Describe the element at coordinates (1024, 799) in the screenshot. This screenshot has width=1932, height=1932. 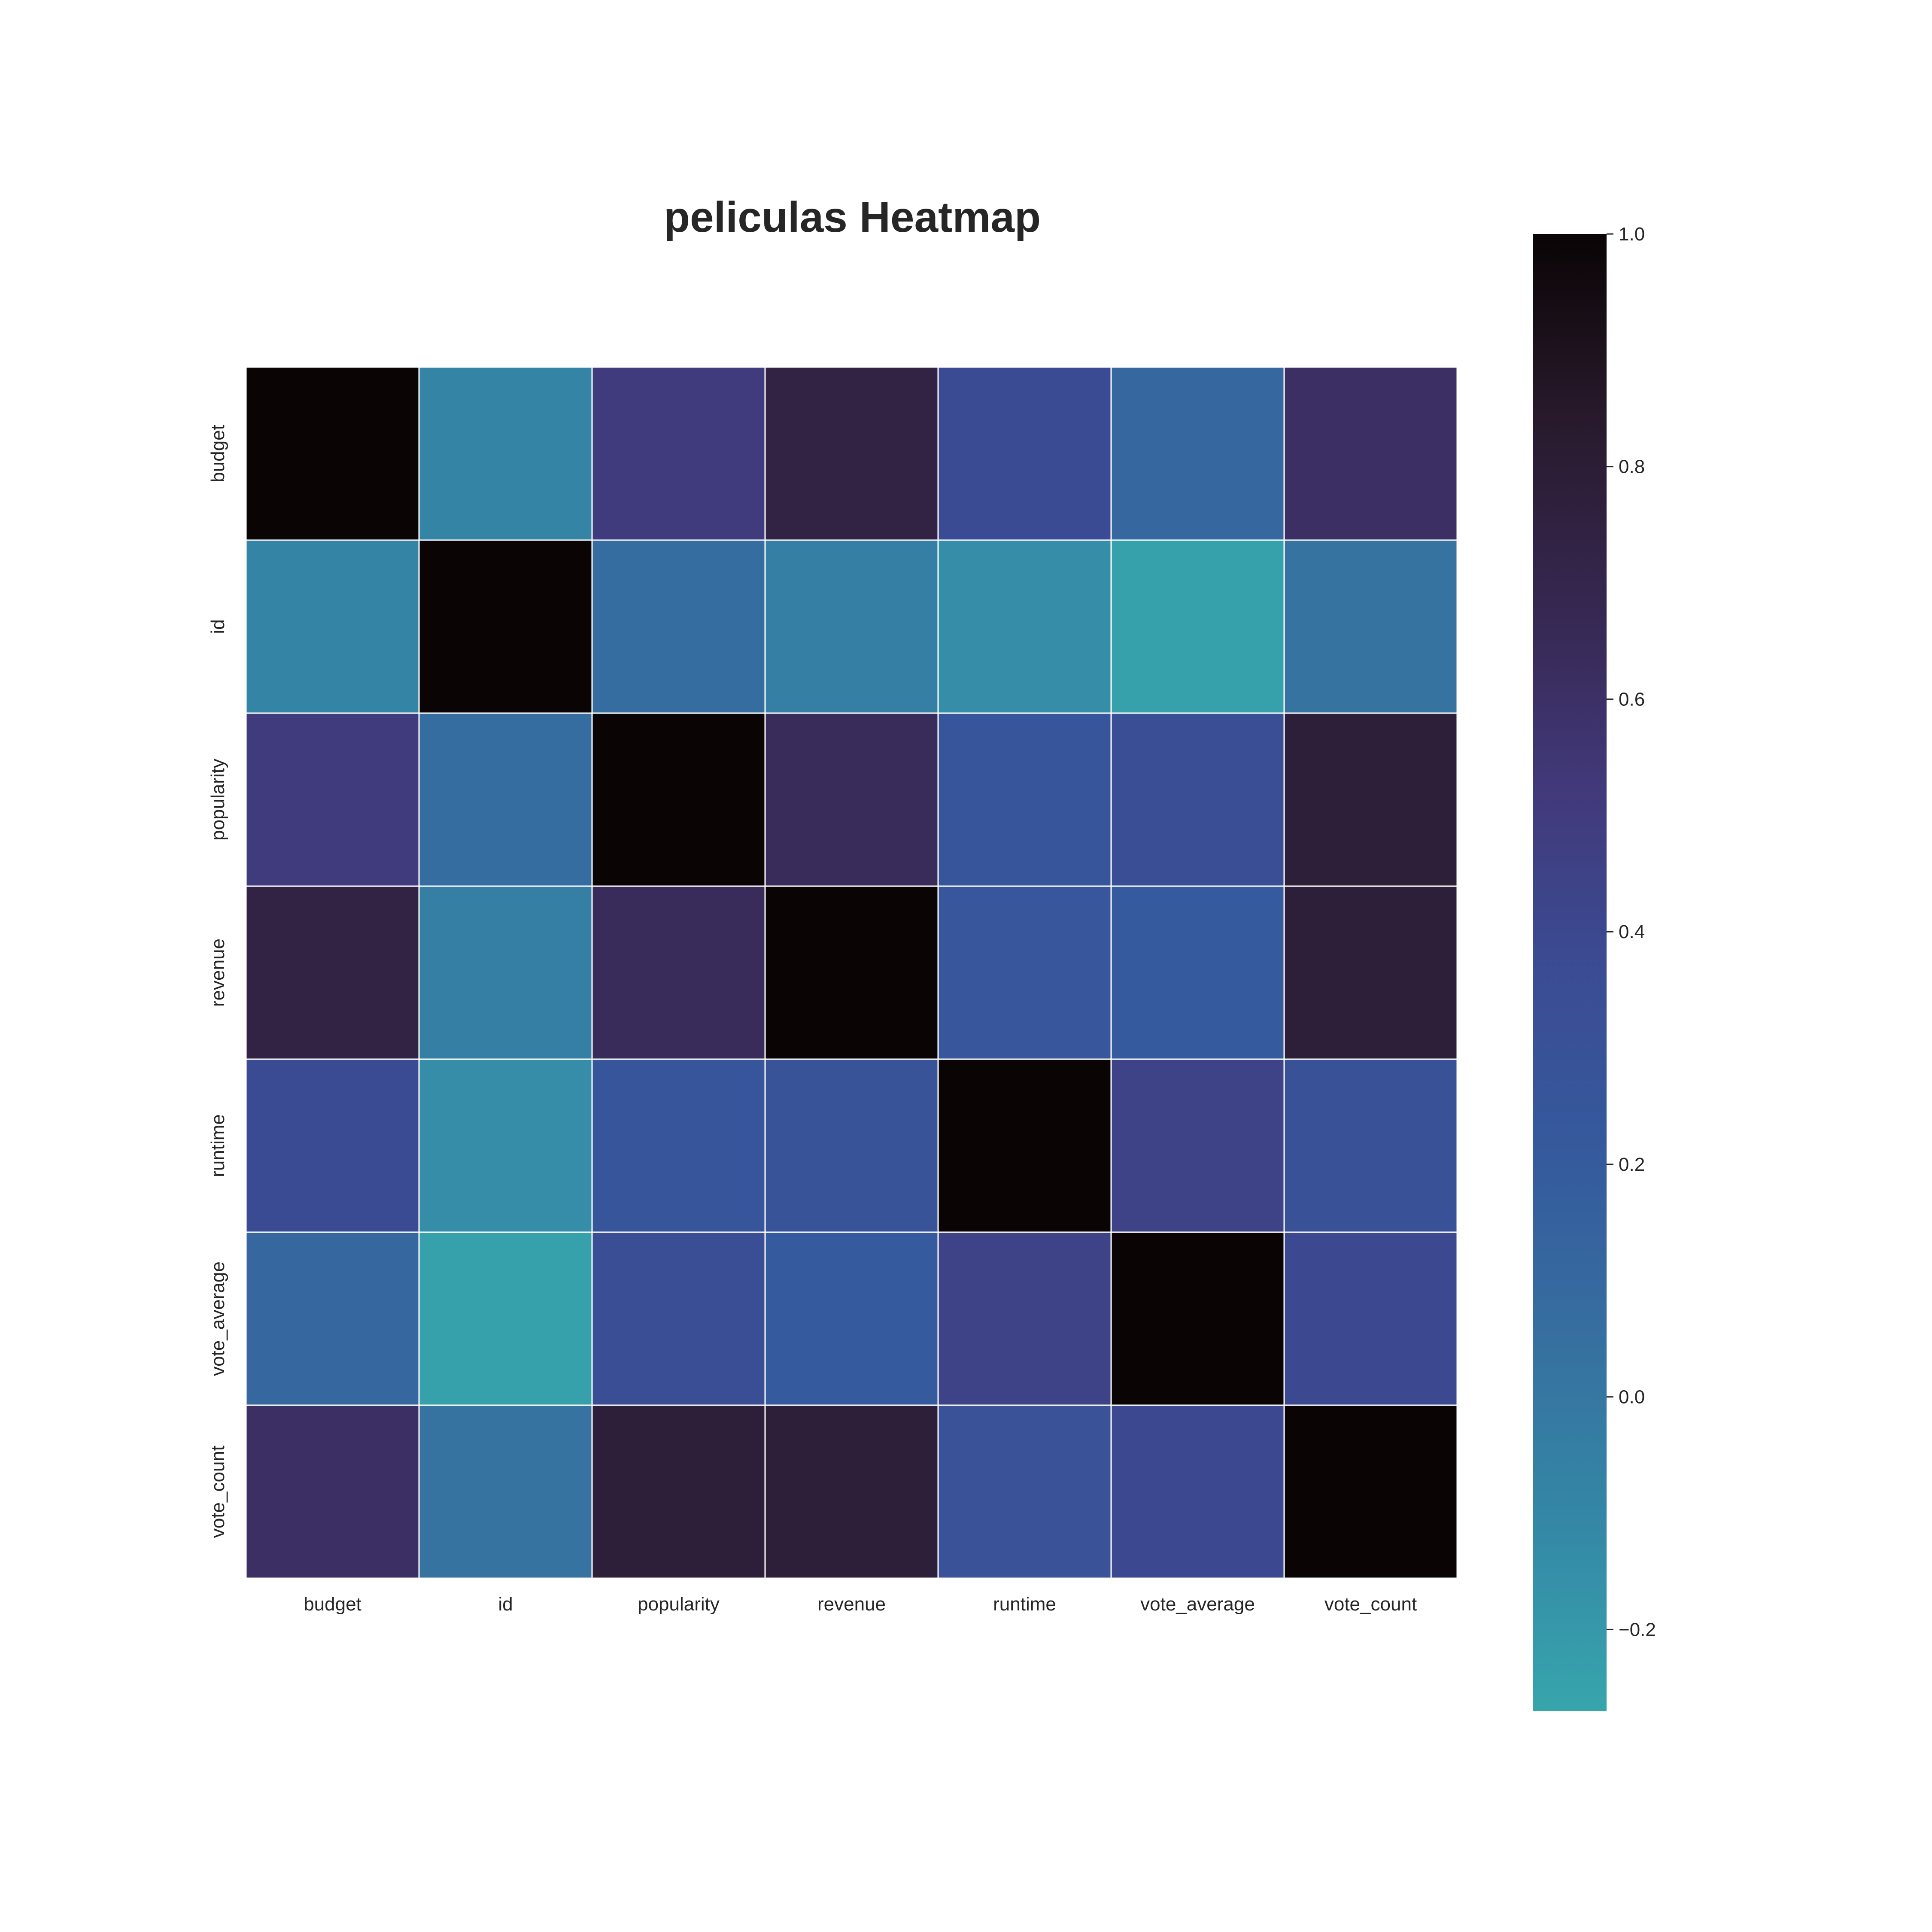
I see `heatmap-cell-popularity-runtime` at that location.